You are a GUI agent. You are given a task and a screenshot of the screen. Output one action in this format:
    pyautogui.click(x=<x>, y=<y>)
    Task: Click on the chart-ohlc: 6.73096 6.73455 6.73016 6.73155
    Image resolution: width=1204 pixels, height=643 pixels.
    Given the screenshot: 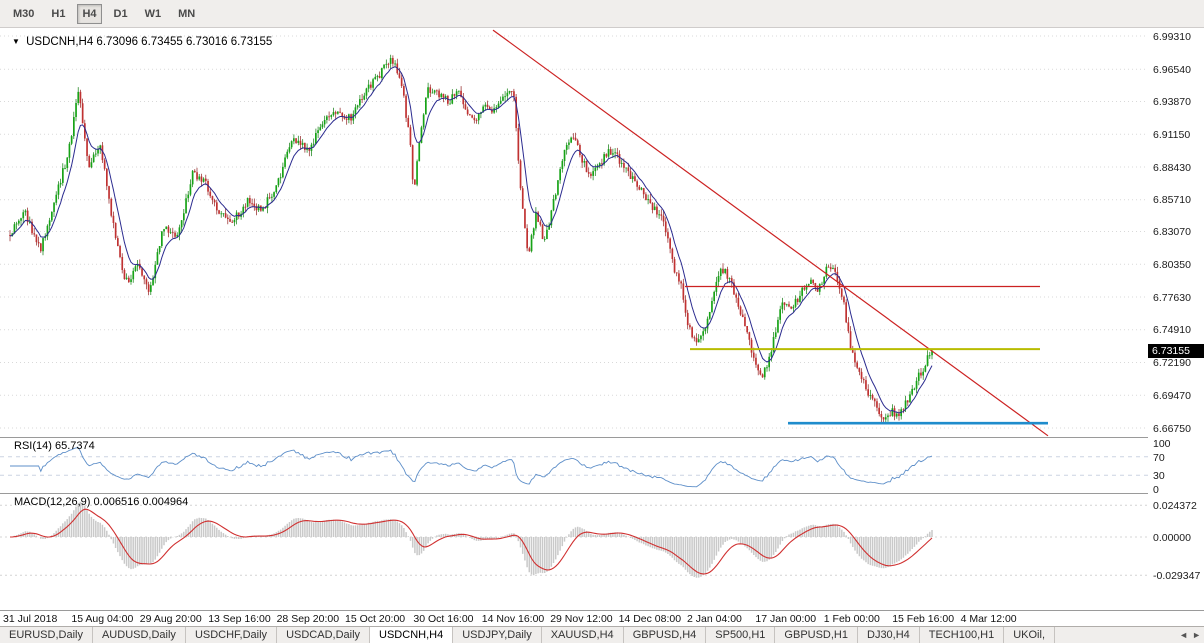 What is the action you would take?
    pyautogui.click(x=184, y=42)
    